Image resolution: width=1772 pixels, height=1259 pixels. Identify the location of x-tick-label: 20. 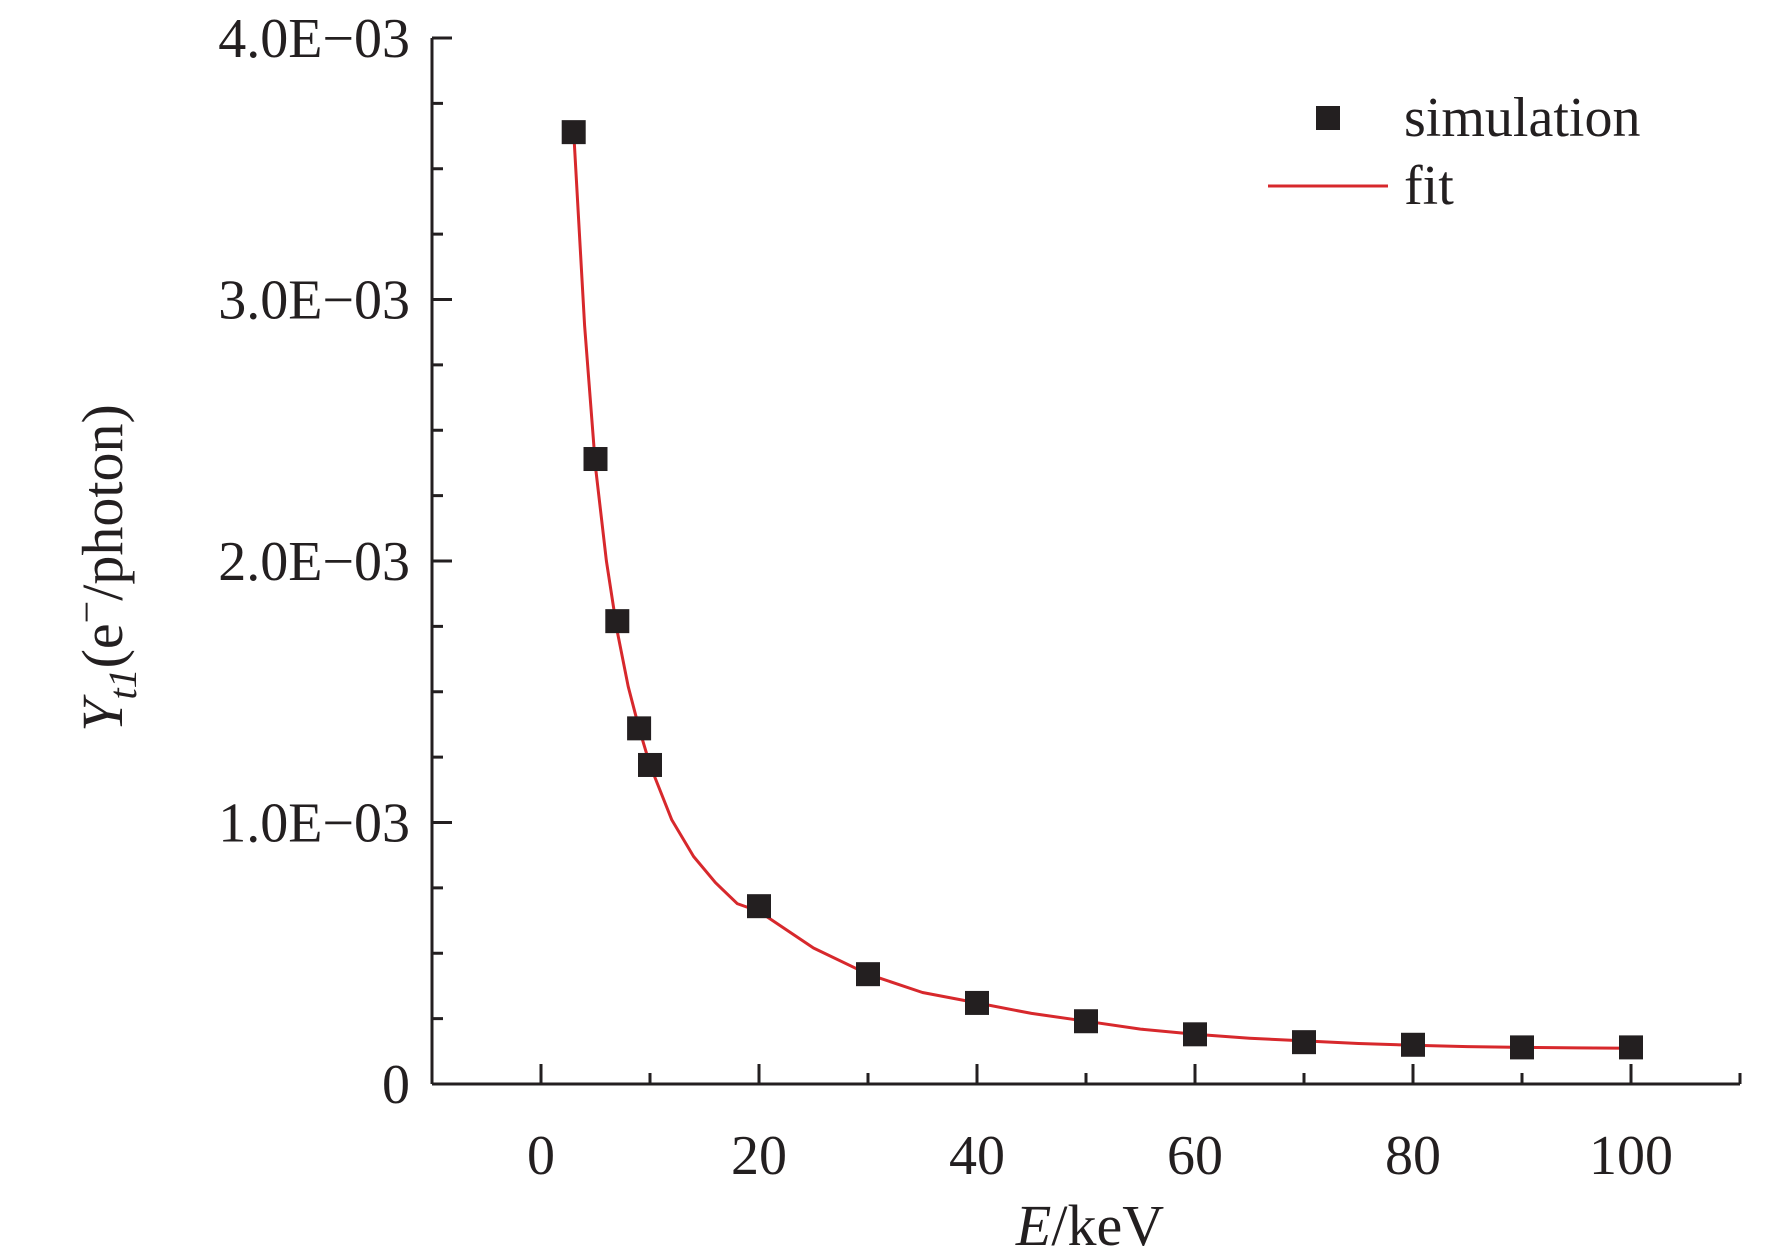
(759, 1156).